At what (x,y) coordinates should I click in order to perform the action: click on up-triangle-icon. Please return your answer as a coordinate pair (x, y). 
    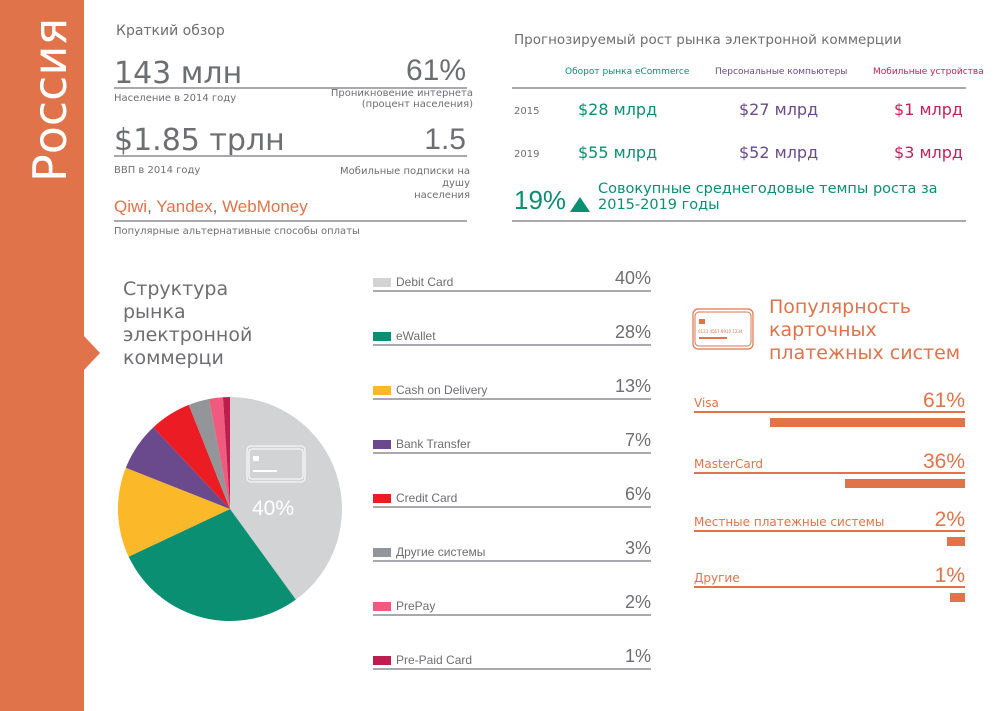
    Looking at the image, I should click on (580, 204).